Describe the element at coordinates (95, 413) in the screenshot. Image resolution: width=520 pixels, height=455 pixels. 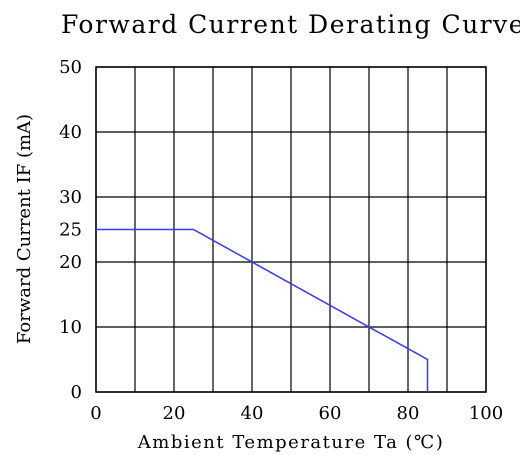
I see `x-tick-label: 0` at that location.